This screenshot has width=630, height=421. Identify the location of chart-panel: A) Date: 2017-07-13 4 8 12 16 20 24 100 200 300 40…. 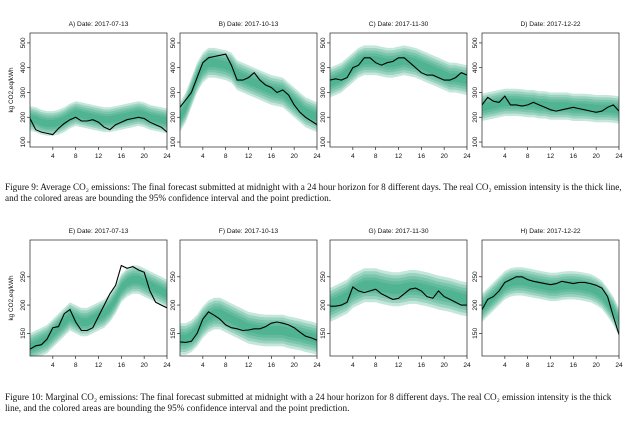
(89, 90).